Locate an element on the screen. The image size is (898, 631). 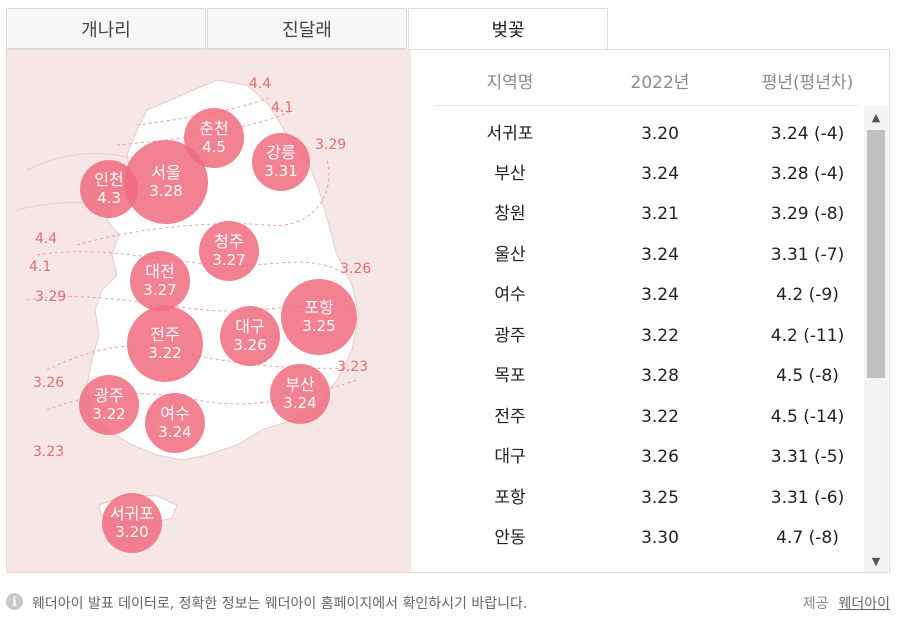
bubble-name: 대전 is located at coordinates (160, 272).